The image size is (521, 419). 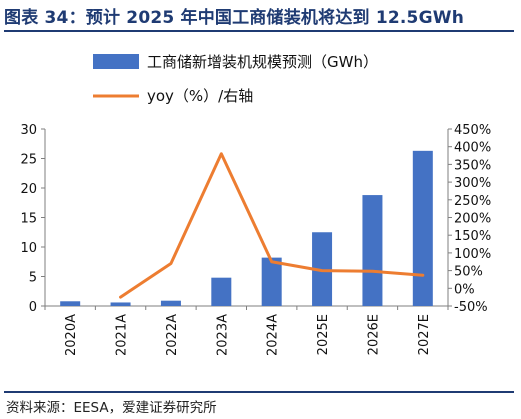 I want to click on x-tick-label: 2027E, so click(x=424, y=334).